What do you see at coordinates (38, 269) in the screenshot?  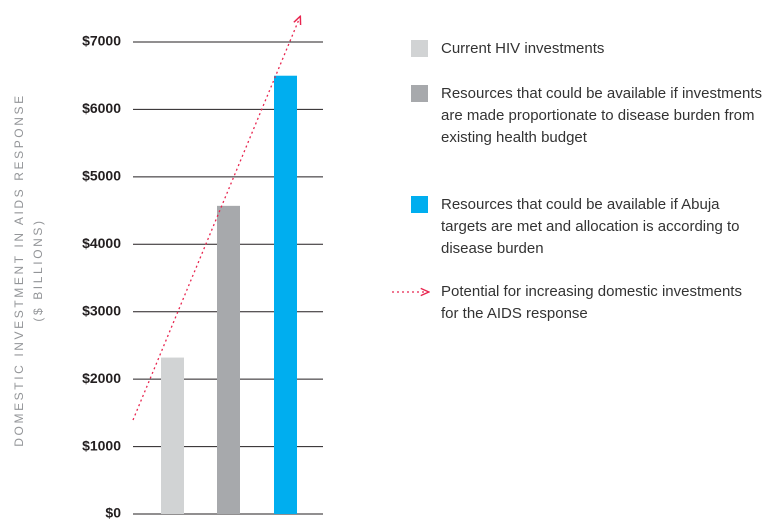 I see `y-axis-unit: ($ BILLIONS)` at bounding box center [38, 269].